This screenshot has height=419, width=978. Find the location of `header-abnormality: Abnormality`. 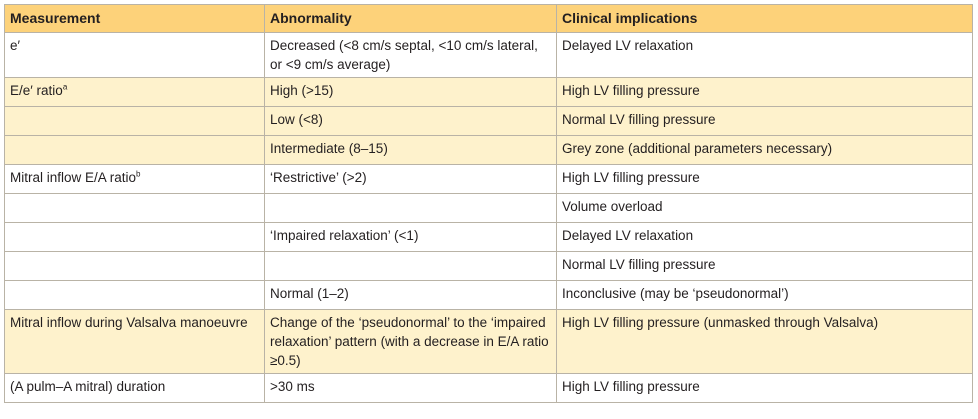

header-abnormality: Abnormality is located at coordinates (410, 18).